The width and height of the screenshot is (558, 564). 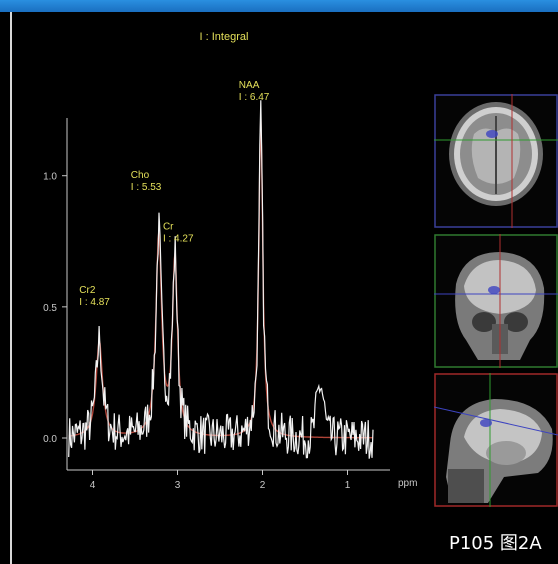 What do you see at coordinates (224, 37) in the screenshot?
I see `chart-title: I : Integral` at bounding box center [224, 37].